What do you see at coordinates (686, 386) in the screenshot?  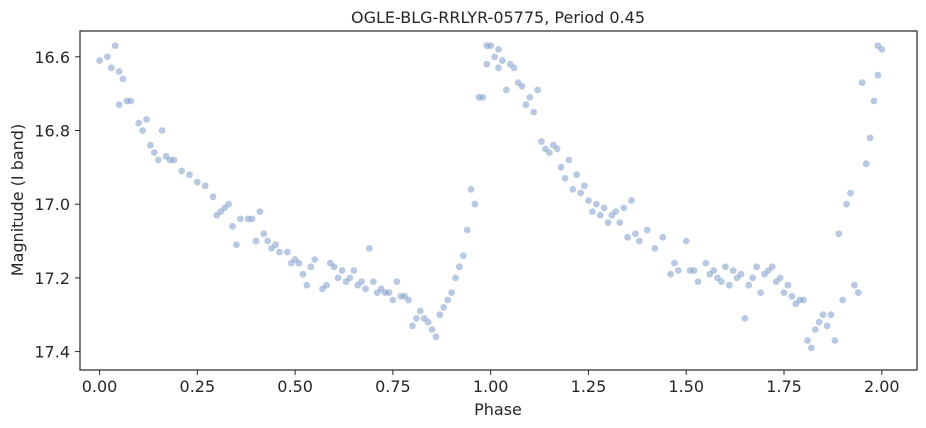 I see `x-tick-label: 1.50` at bounding box center [686, 386].